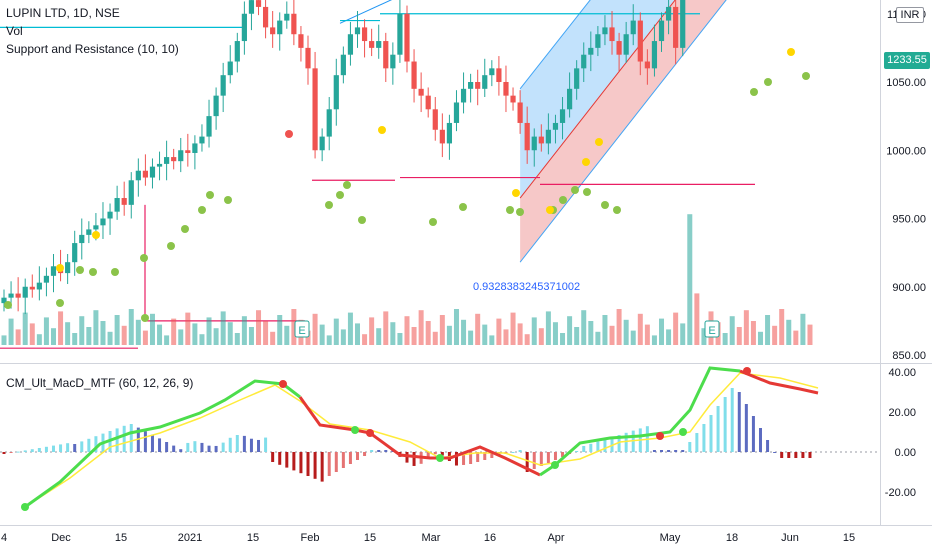 The image size is (932, 550). Describe the element at coordinates (900, 493) in the screenshot. I see `macd-tick-label: -20.00` at that location.